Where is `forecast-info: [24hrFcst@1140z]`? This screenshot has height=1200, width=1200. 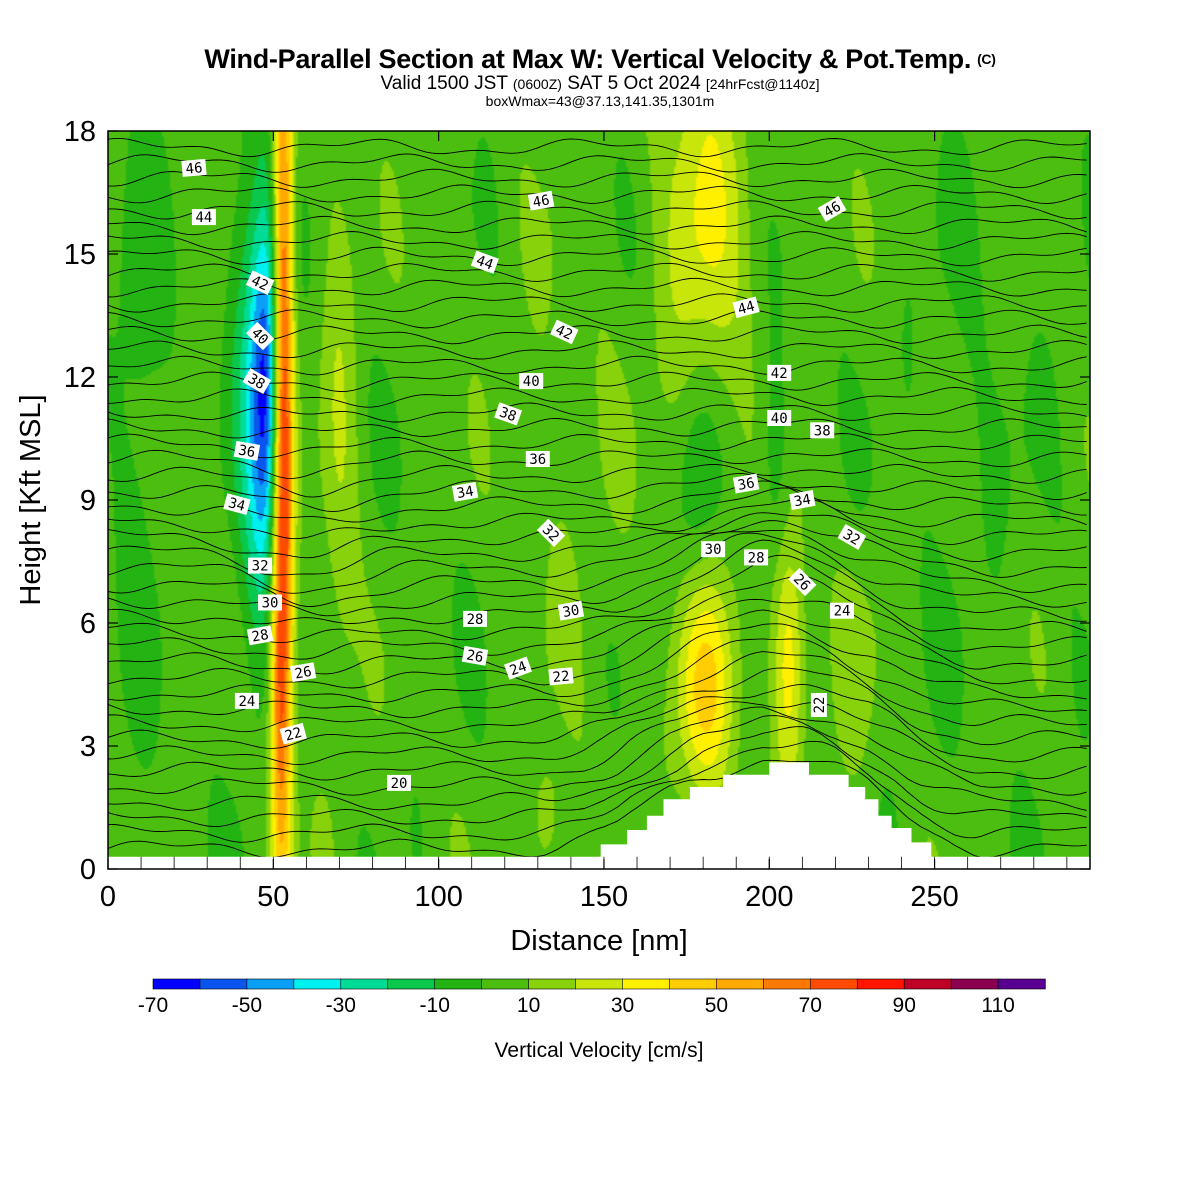
forecast-info: [24hrFcst@1140z] is located at coordinates (762, 84).